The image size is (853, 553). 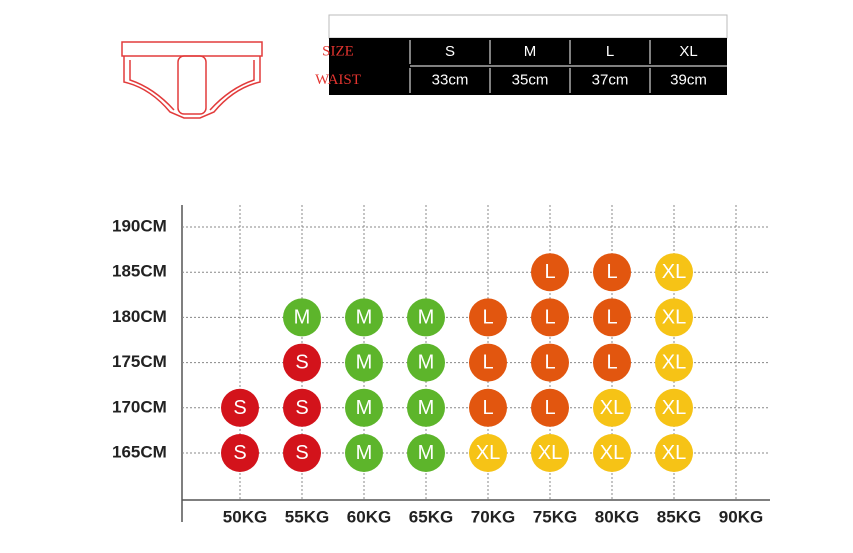 What do you see at coordinates (192, 80) in the screenshot?
I see `underwear-drawing` at bounding box center [192, 80].